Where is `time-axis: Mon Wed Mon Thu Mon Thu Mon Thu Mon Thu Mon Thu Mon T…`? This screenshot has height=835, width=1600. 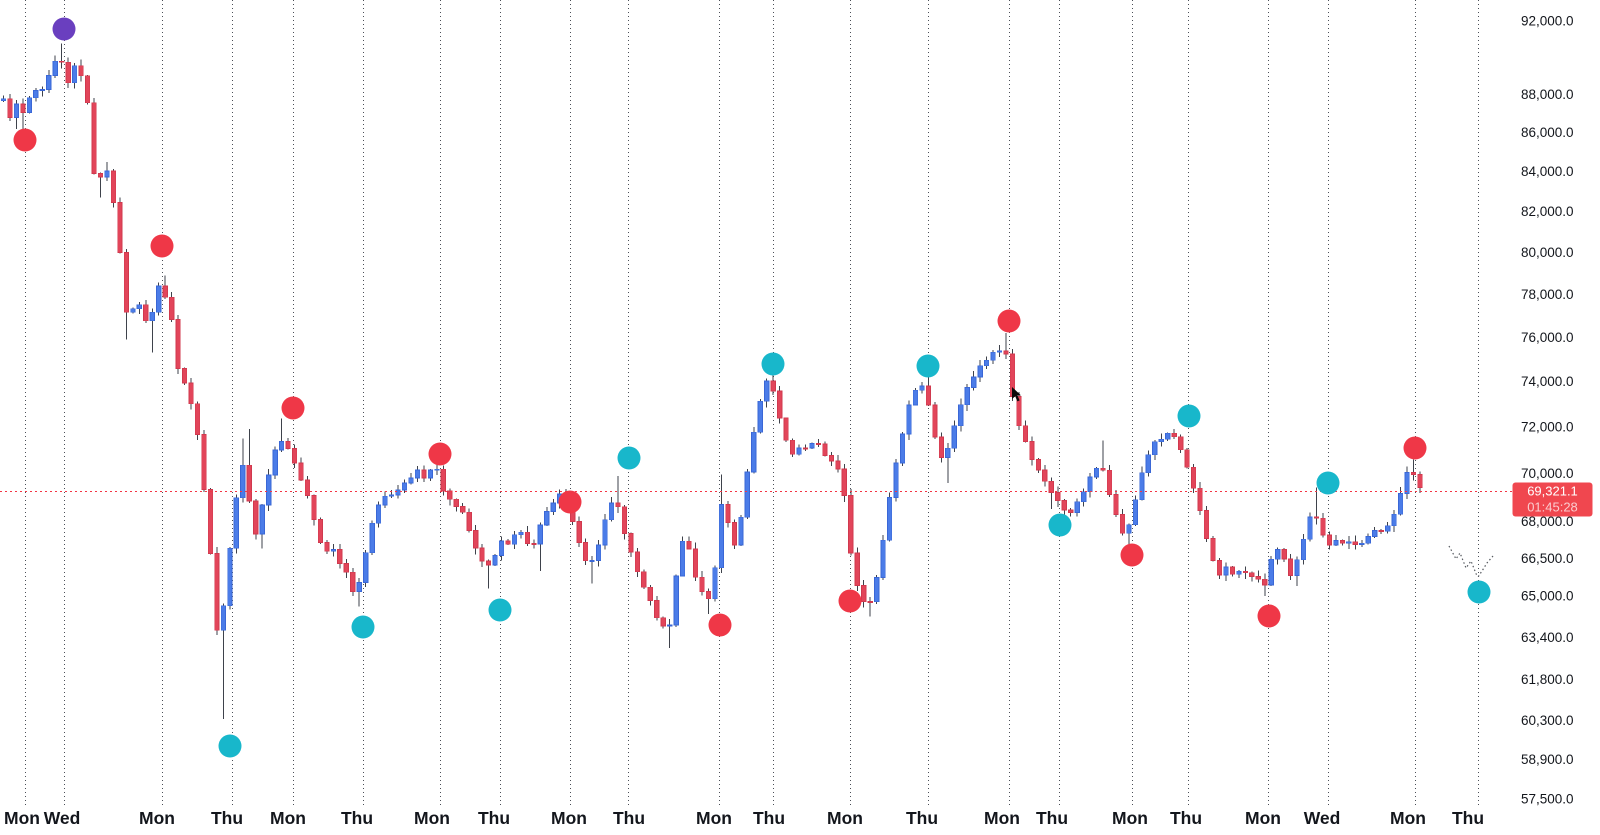 time-axis: Mon Wed Mon Thu Mon Thu Mon Thu Mon Thu Mon Thu Mon T… is located at coordinates (744, 818).